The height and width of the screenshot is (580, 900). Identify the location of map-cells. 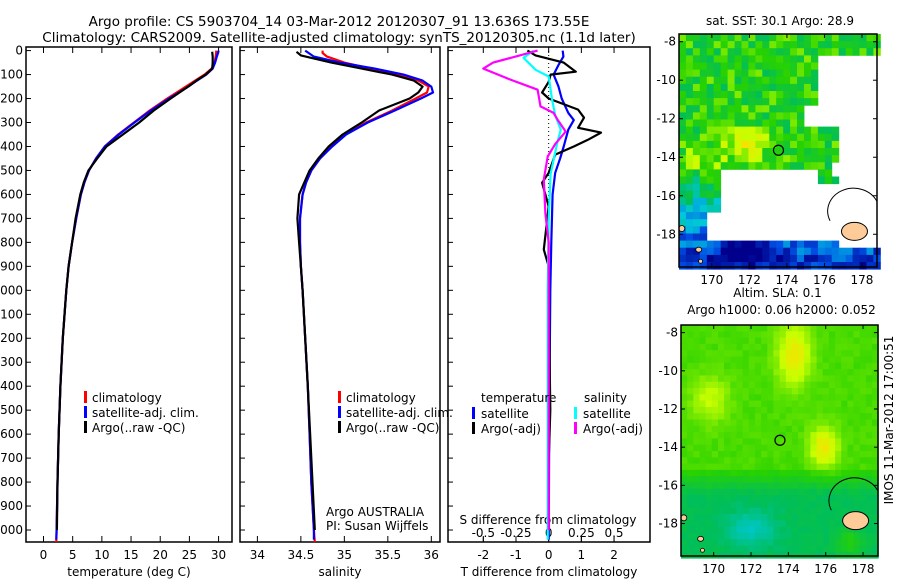
(780, 442).